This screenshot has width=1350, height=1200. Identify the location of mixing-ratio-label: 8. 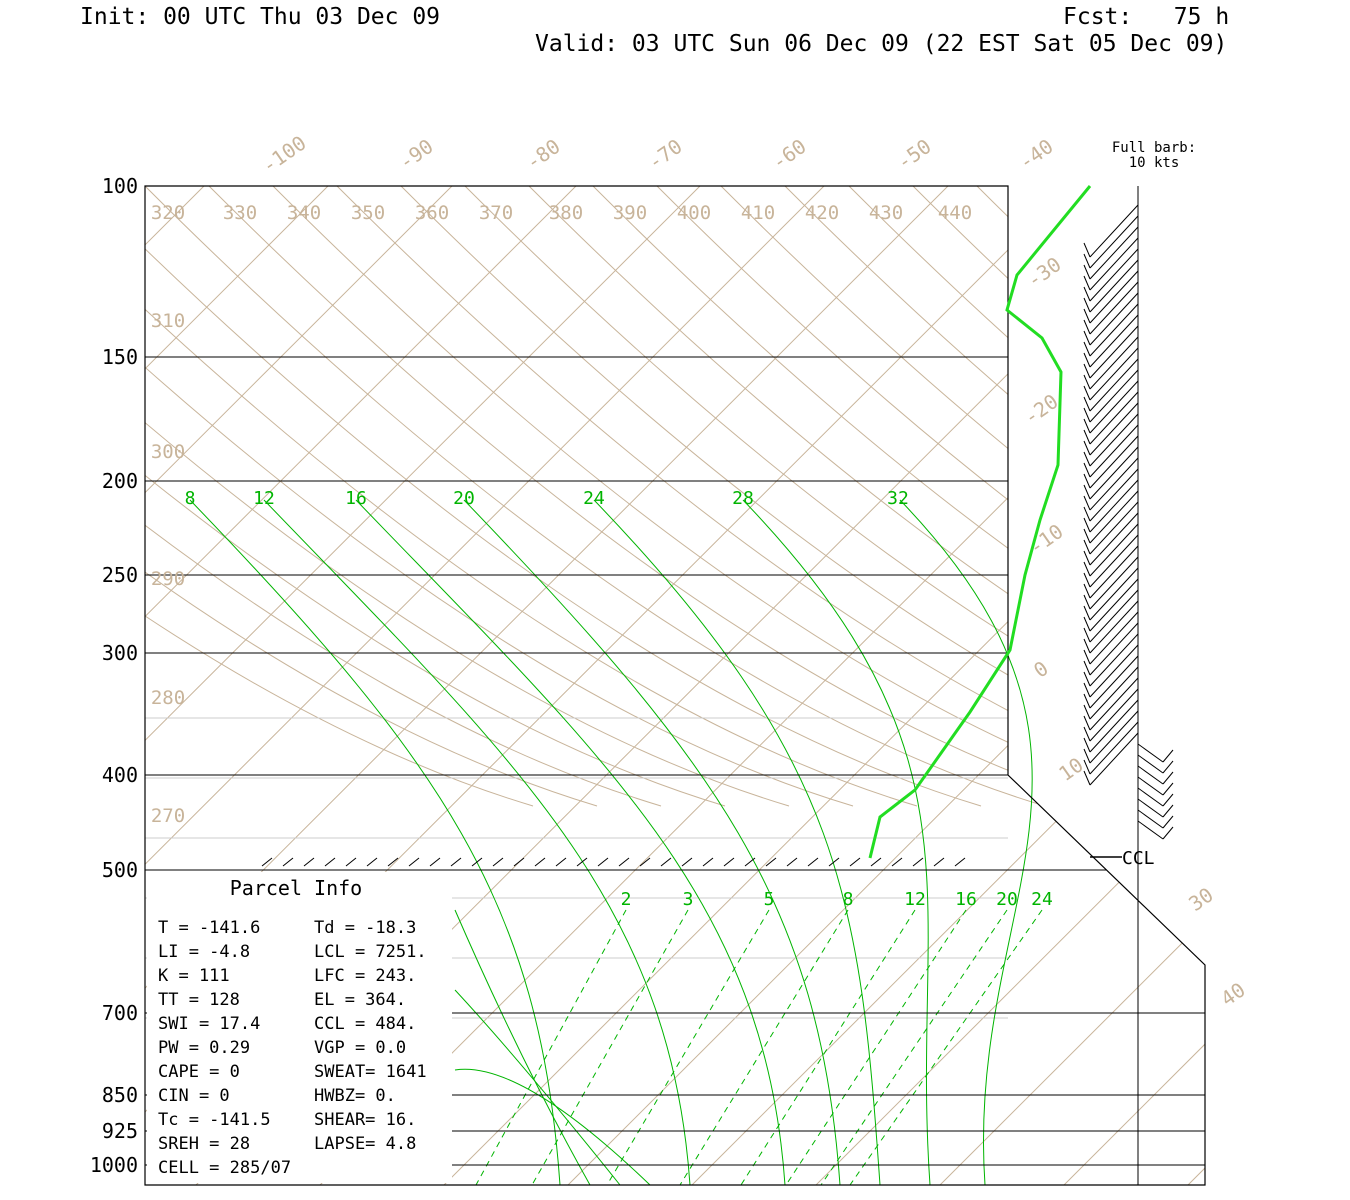
(848, 899).